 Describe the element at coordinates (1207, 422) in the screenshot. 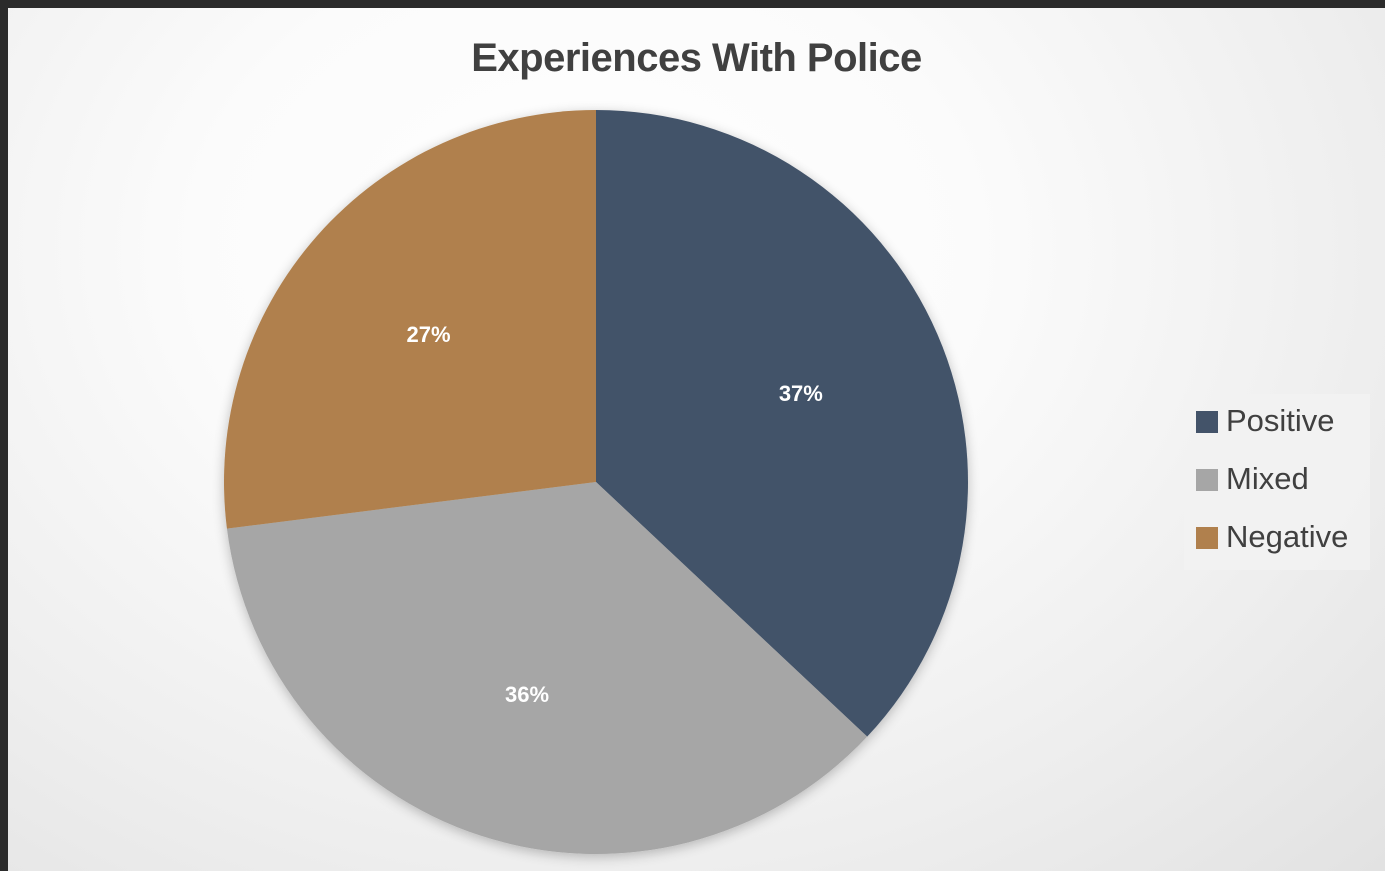

I see `legend-swatch-positive` at that location.